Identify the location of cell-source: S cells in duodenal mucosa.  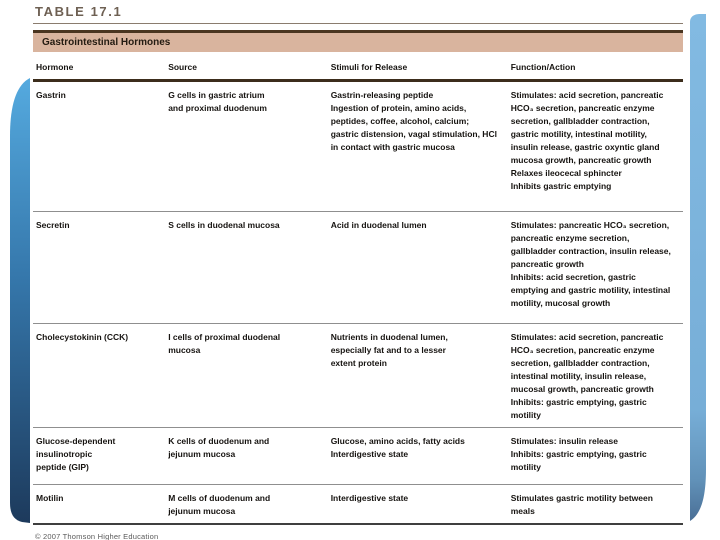
(224, 225).